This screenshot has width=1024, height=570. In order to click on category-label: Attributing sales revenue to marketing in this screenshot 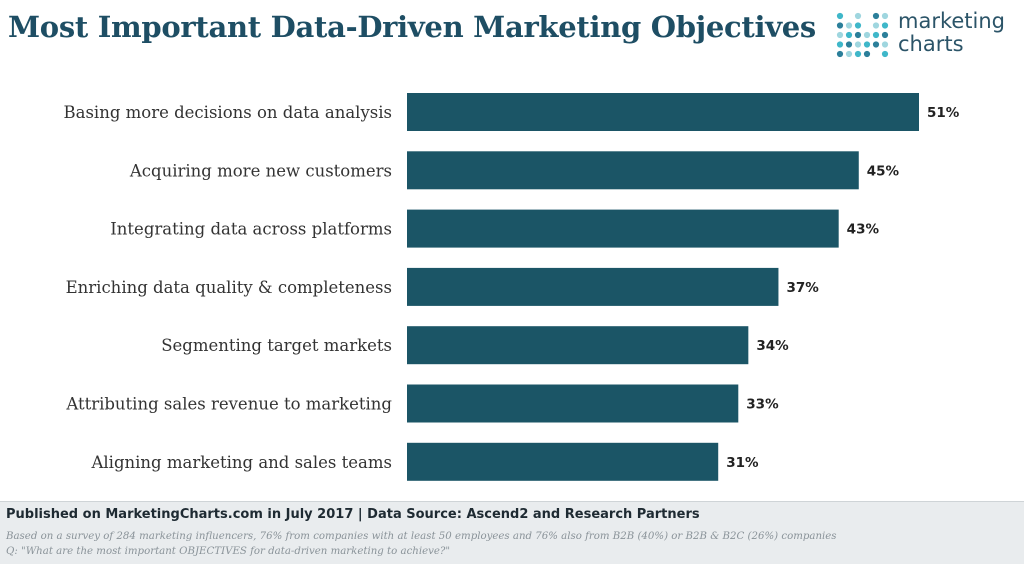, I will do `click(228, 404)`.